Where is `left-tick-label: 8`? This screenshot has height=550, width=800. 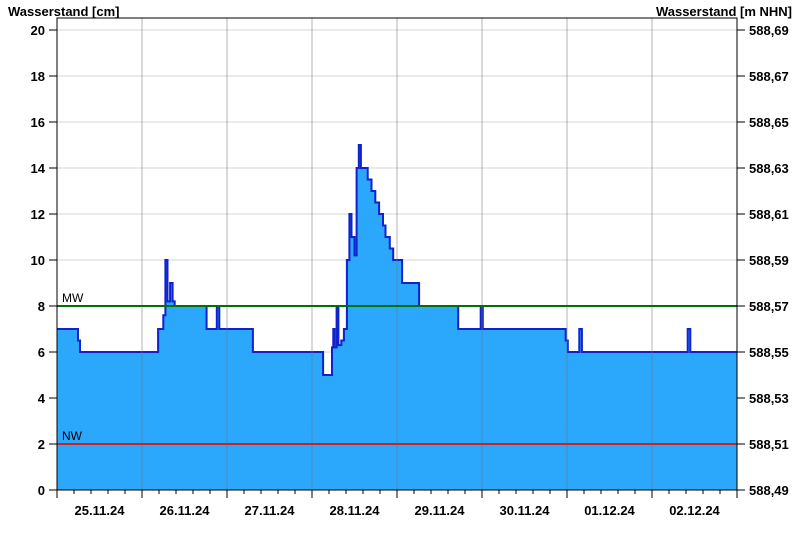 left-tick-label: 8 is located at coordinates (41, 306).